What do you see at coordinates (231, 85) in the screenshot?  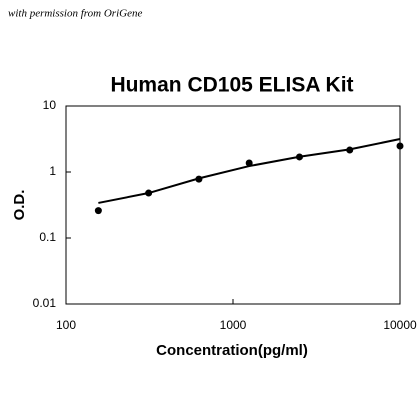 I see `chart-title: Human CD105 ELISA Kit` at bounding box center [231, 85].